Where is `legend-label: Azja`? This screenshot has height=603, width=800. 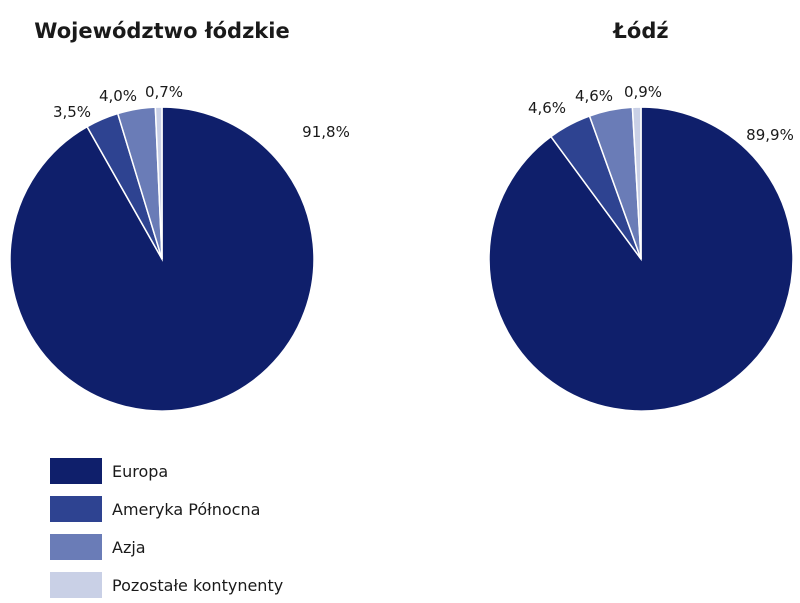 legend-label: Azja is located at coordinates (129, 547).